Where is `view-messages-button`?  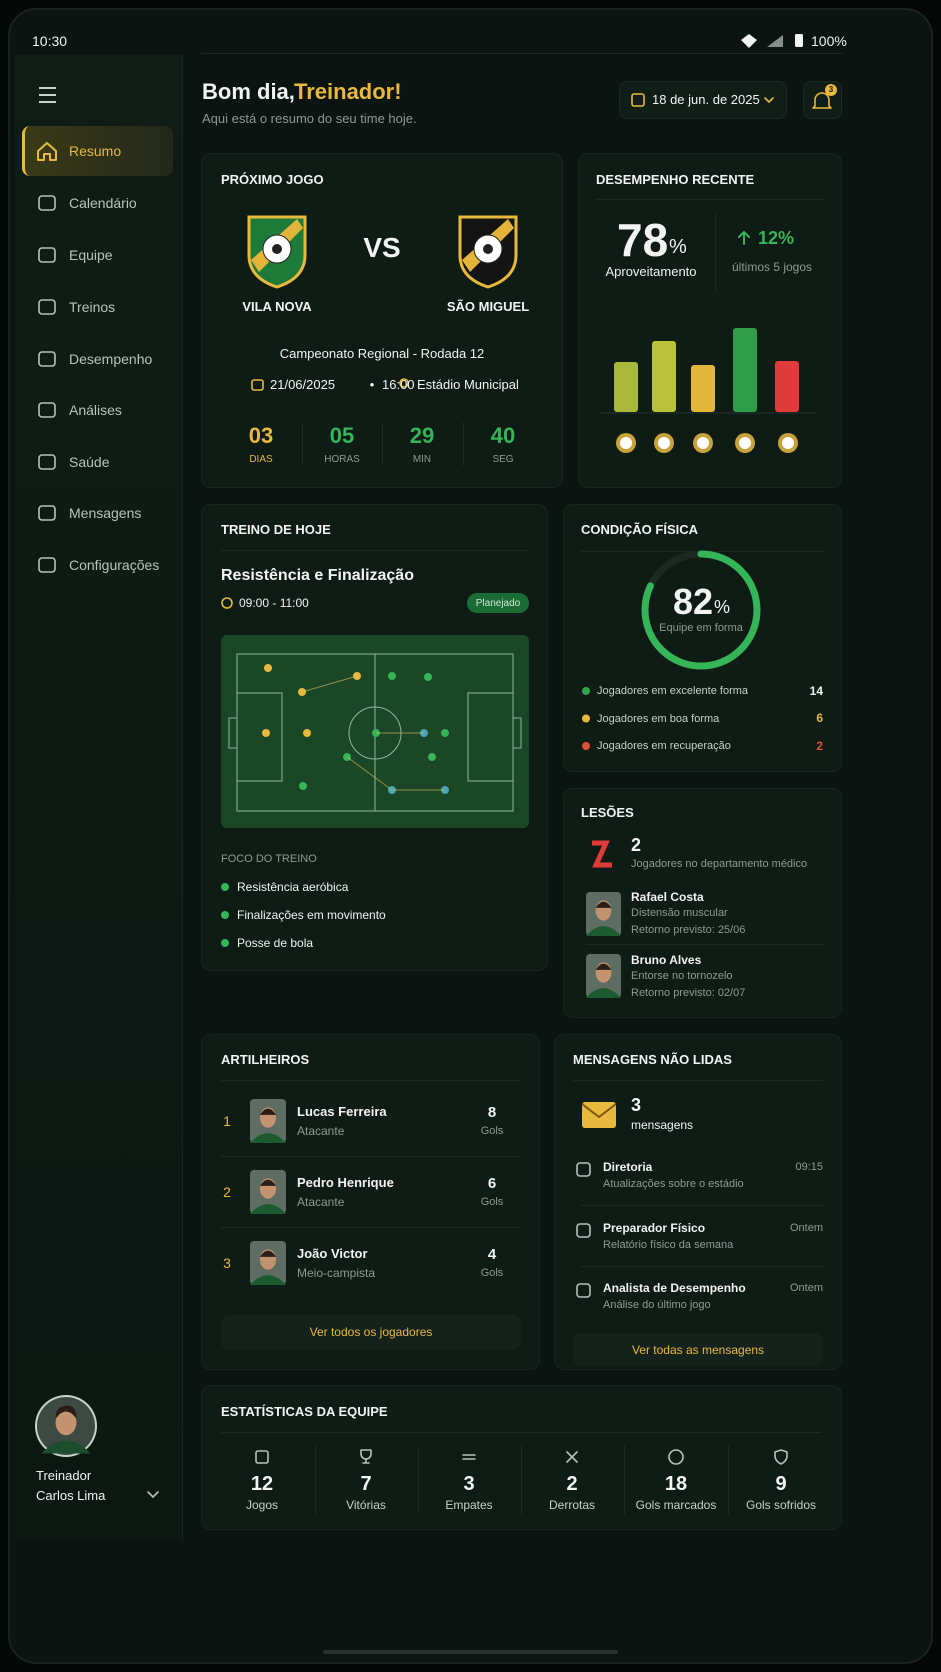
view-messages-button is located at coordinates (698, 1349).